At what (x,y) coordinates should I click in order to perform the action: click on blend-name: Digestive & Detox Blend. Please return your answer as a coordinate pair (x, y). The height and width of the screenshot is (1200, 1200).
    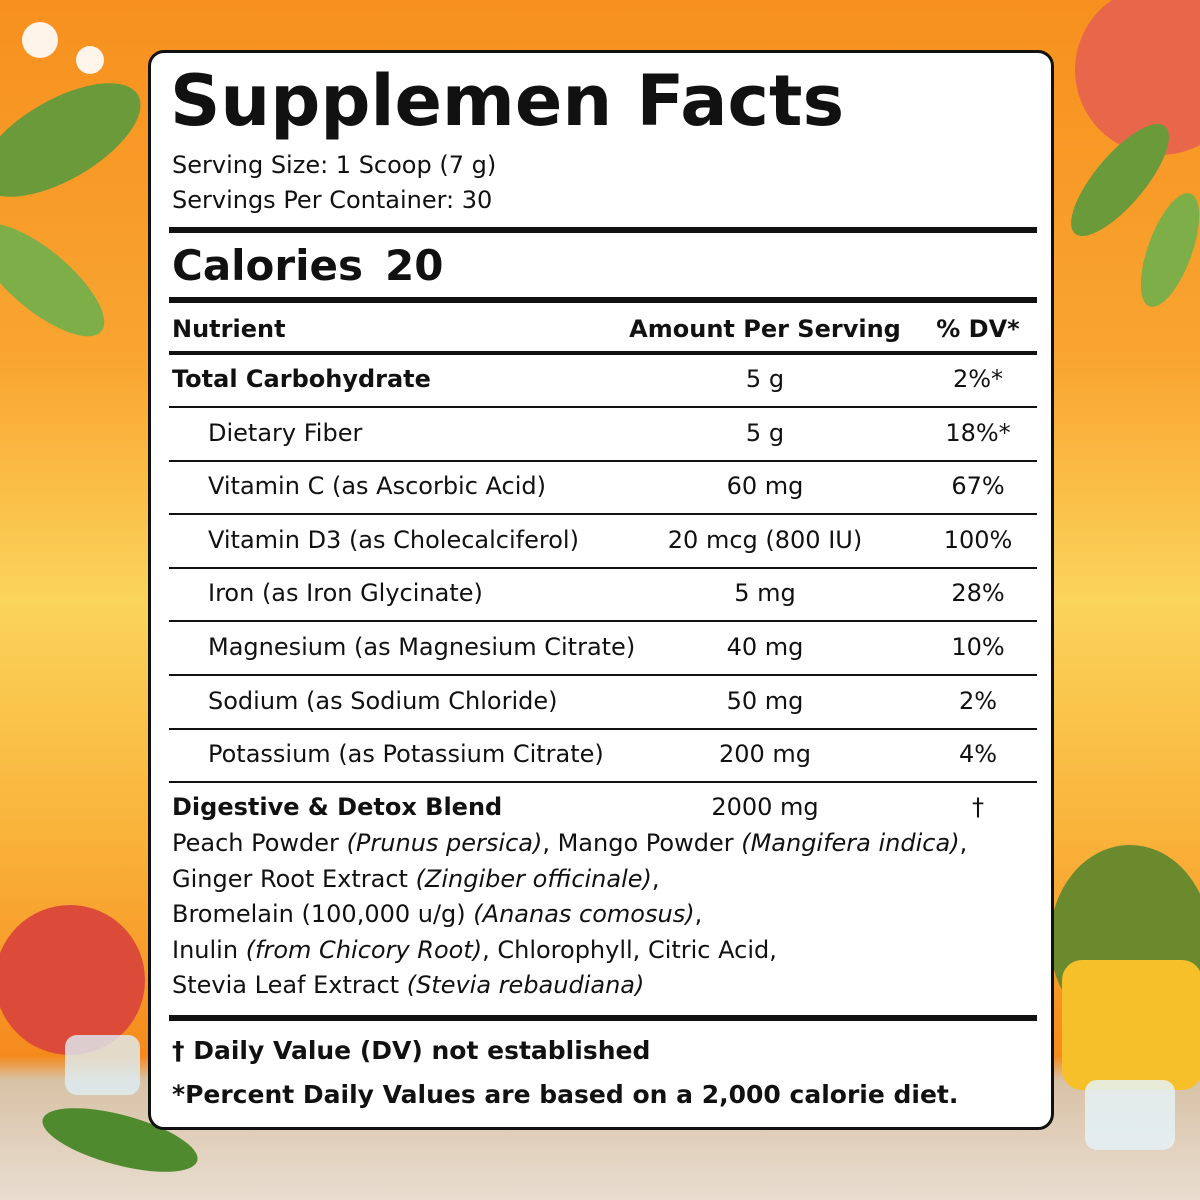
    Looking at the image, I should click on (337, 807).